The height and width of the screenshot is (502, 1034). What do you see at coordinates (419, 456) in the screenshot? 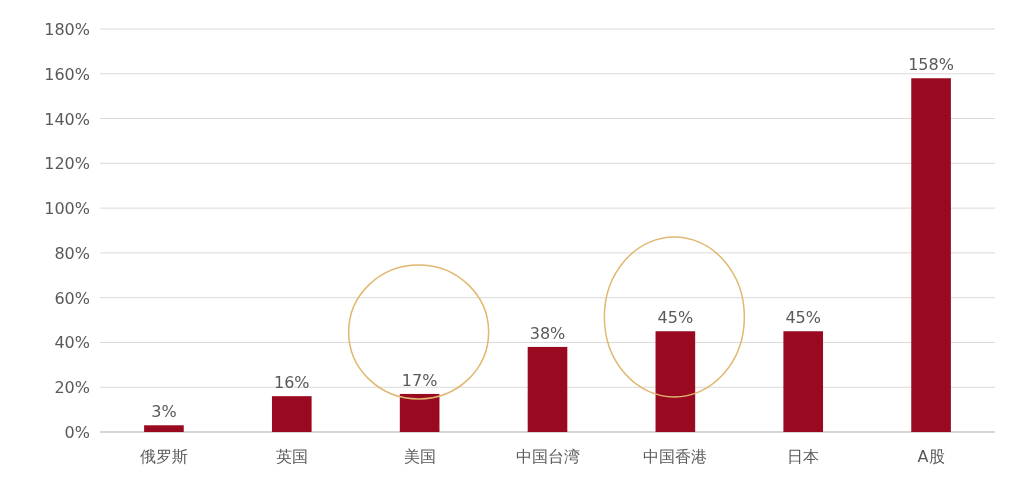
I see `x-tick-label: 美国` at bounding box center [419, 456].